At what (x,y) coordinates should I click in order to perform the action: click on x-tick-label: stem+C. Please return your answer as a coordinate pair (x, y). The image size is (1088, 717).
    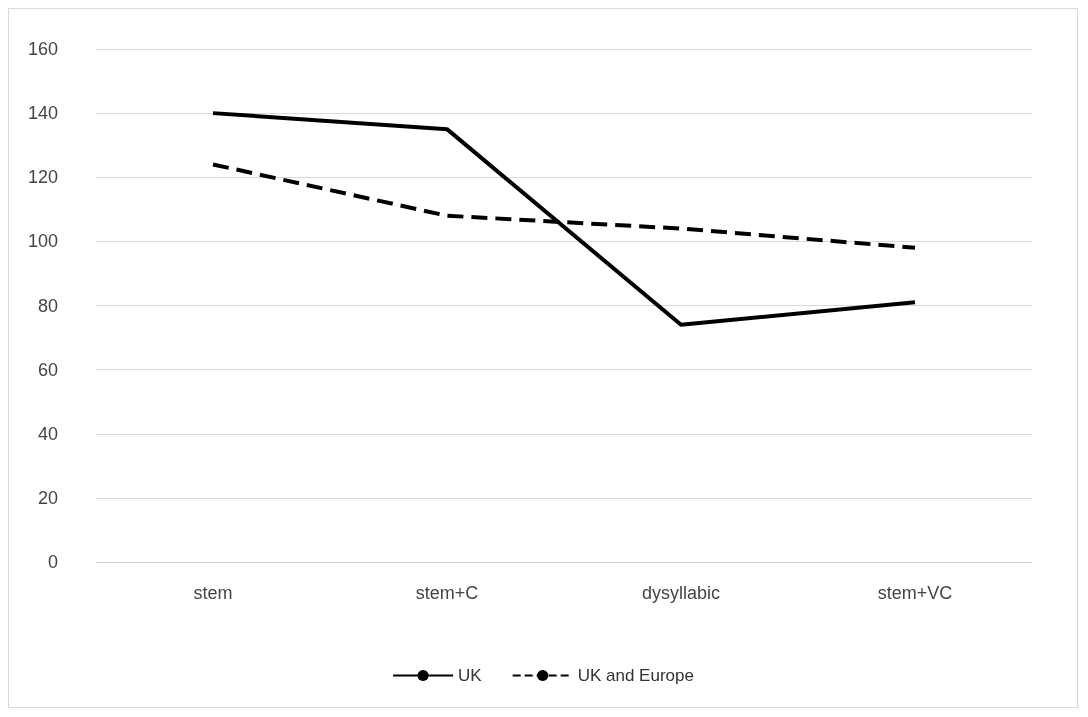
    Looking at the image, I should click on (447, 593).